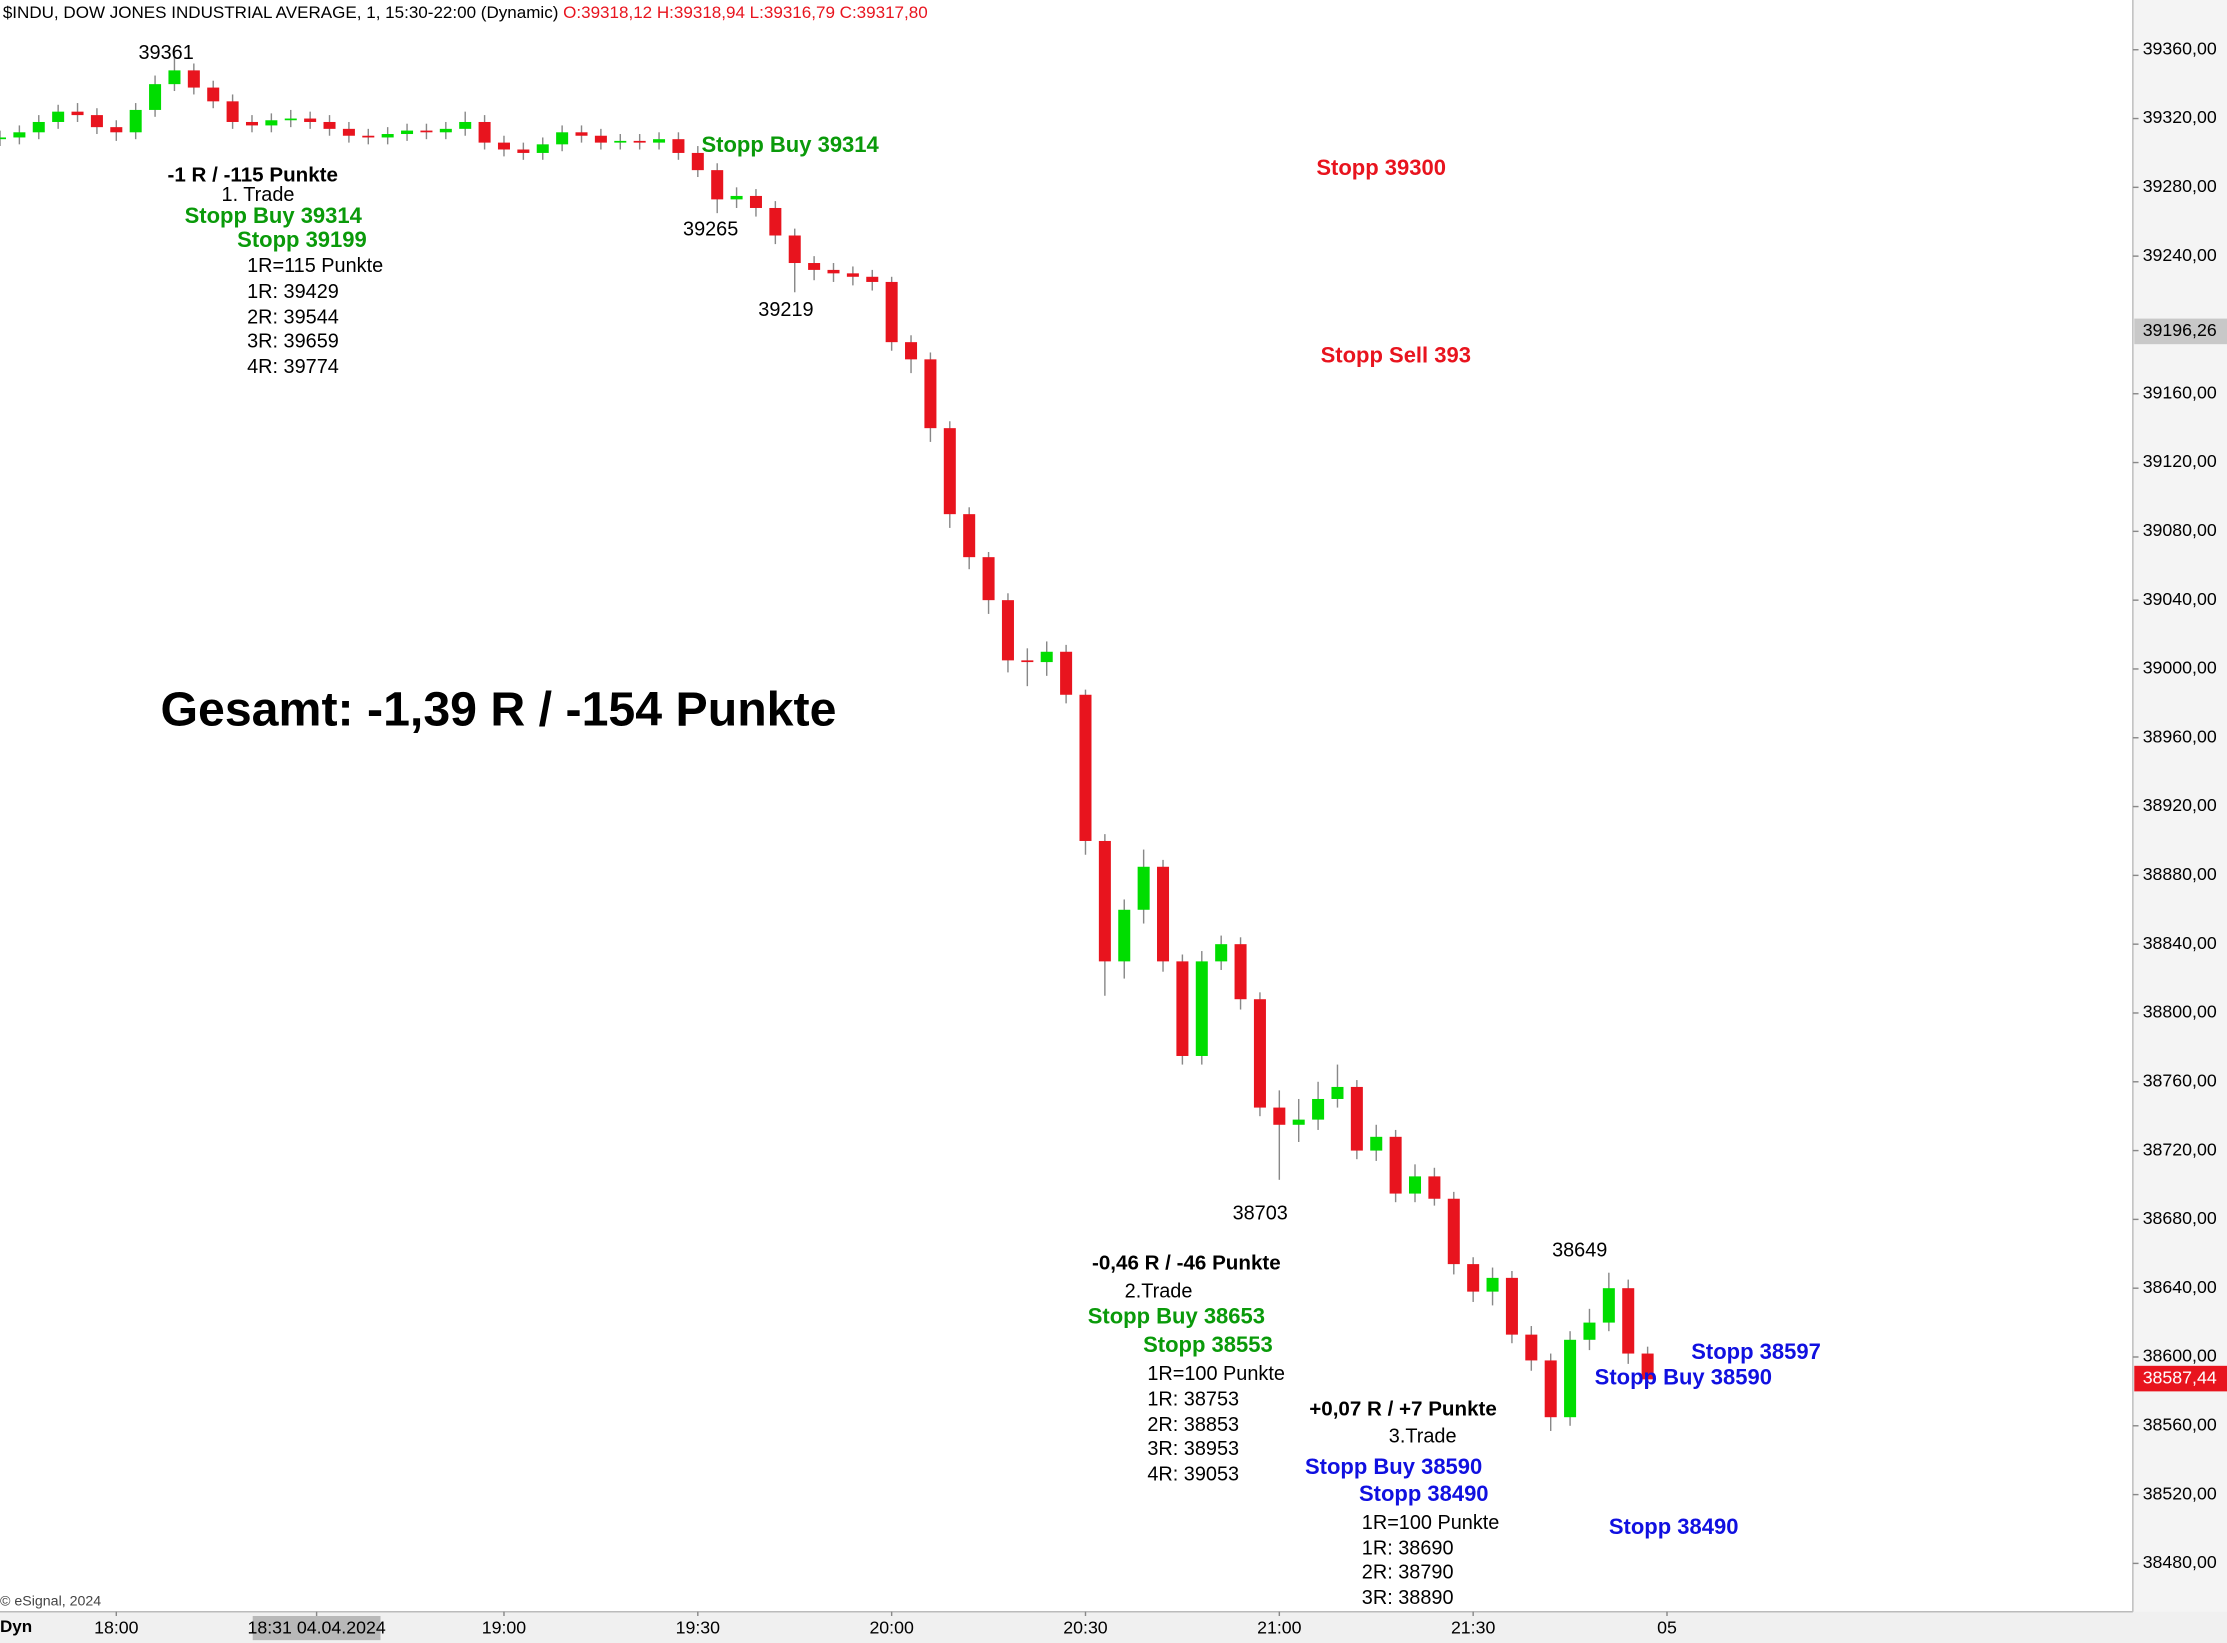 This screenshot has width=2227, height=1643. What do you see at coordinates (2180, 599) in the screenshot?
I see `y-tick-label: 39040,00` at bounding box center [2180, 599].